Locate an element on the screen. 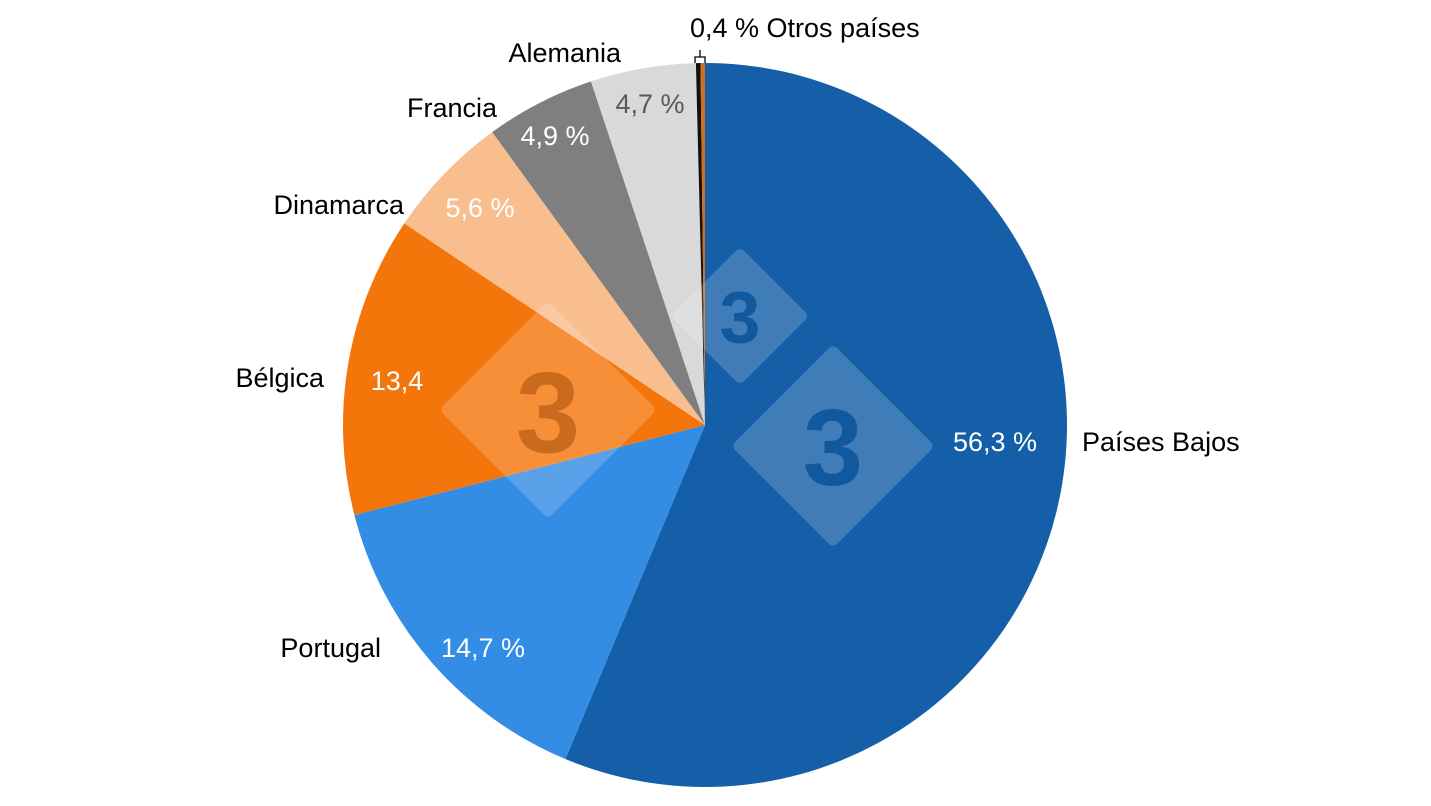 Image resolution: width=1431 pixels, height=806 pixels. slice-name-label: Francia is located at coordinates (452, 108).